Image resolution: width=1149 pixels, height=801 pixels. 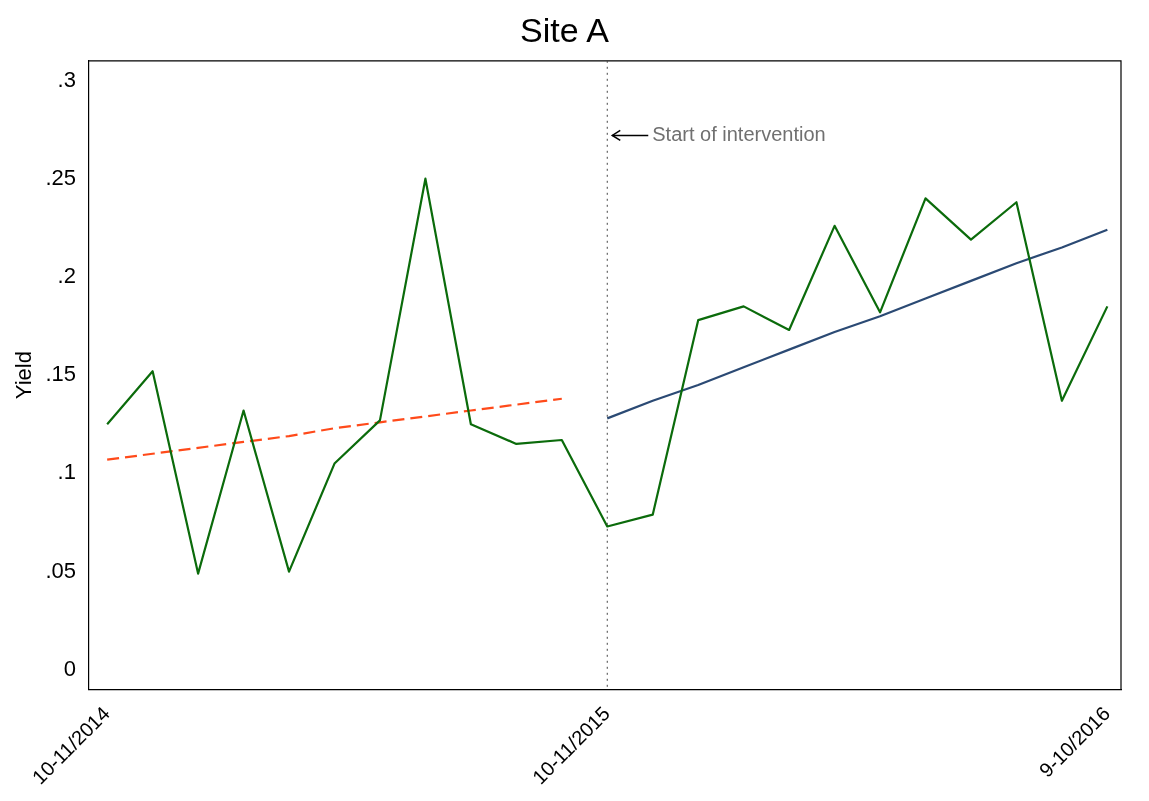 I want to click on y-tick-label: .3, so click(x=66, y=79).